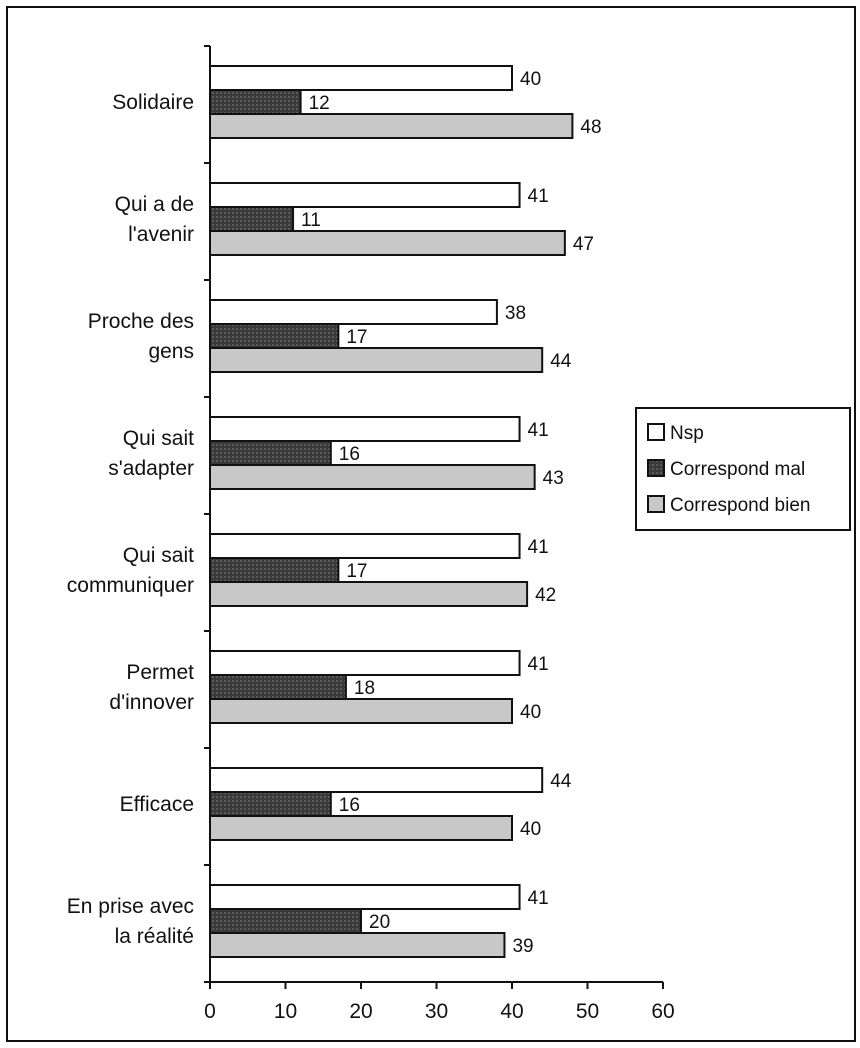 Image resolution: width=860 pixels, height=1048 pixels. What do you see at coordinates (160, 672) in the screenshot?
I see `category-label-line: Permet` at bounding box center [160, 672].